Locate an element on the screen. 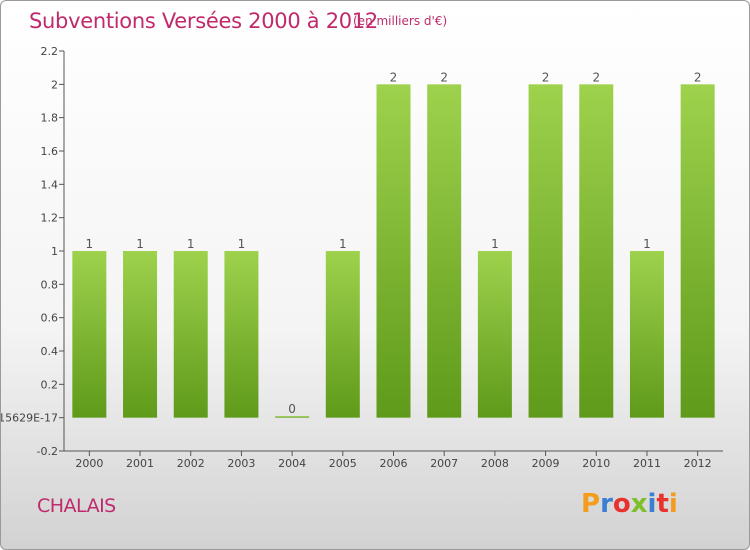 The image size is (750, 550). logo-letter: P is located at coordinates (591, 504).